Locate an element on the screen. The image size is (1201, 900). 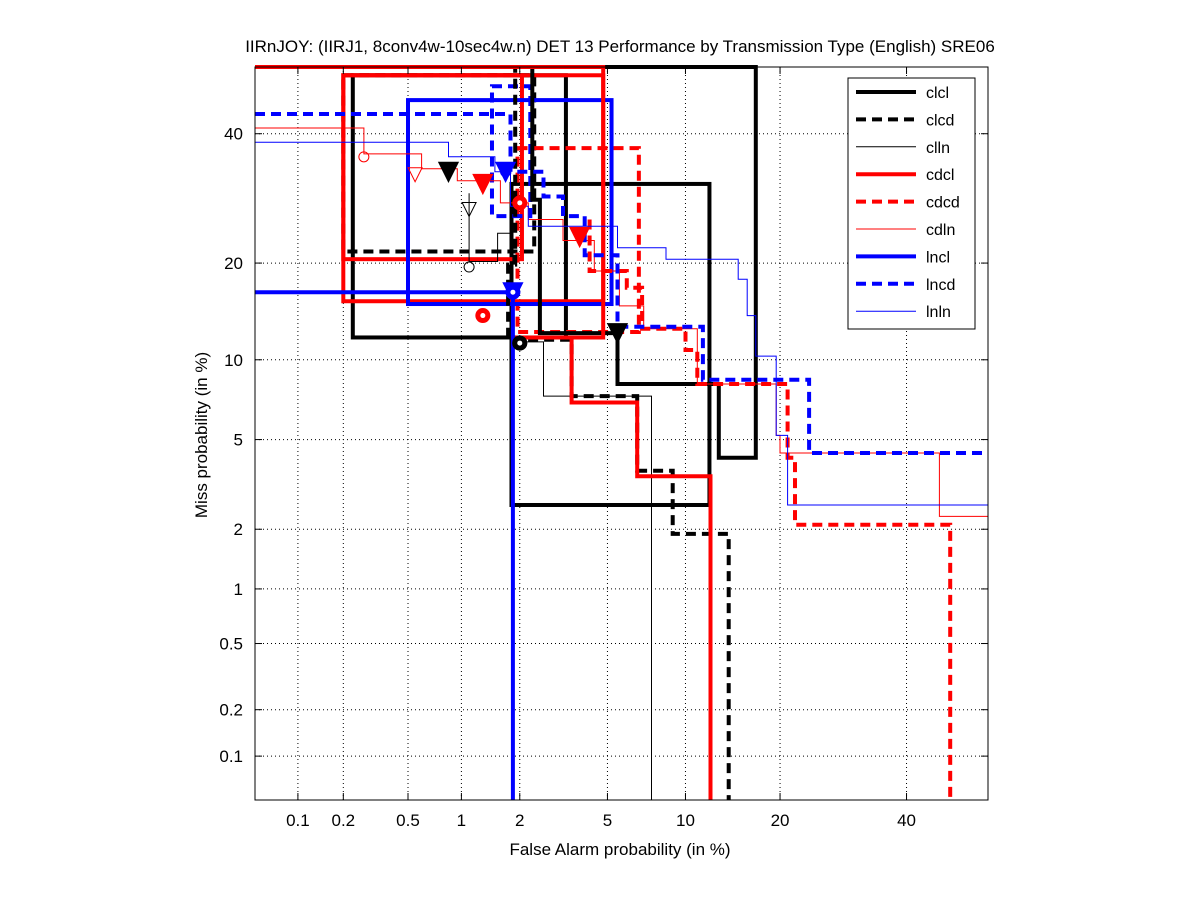
min-dcf-marker-cdcd is located at coordinates (580, 237).